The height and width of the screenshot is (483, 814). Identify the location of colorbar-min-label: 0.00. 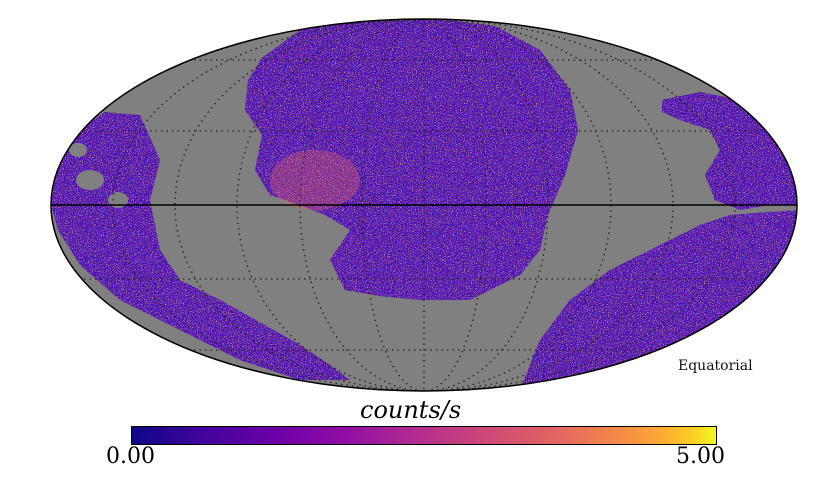
(130, 456).